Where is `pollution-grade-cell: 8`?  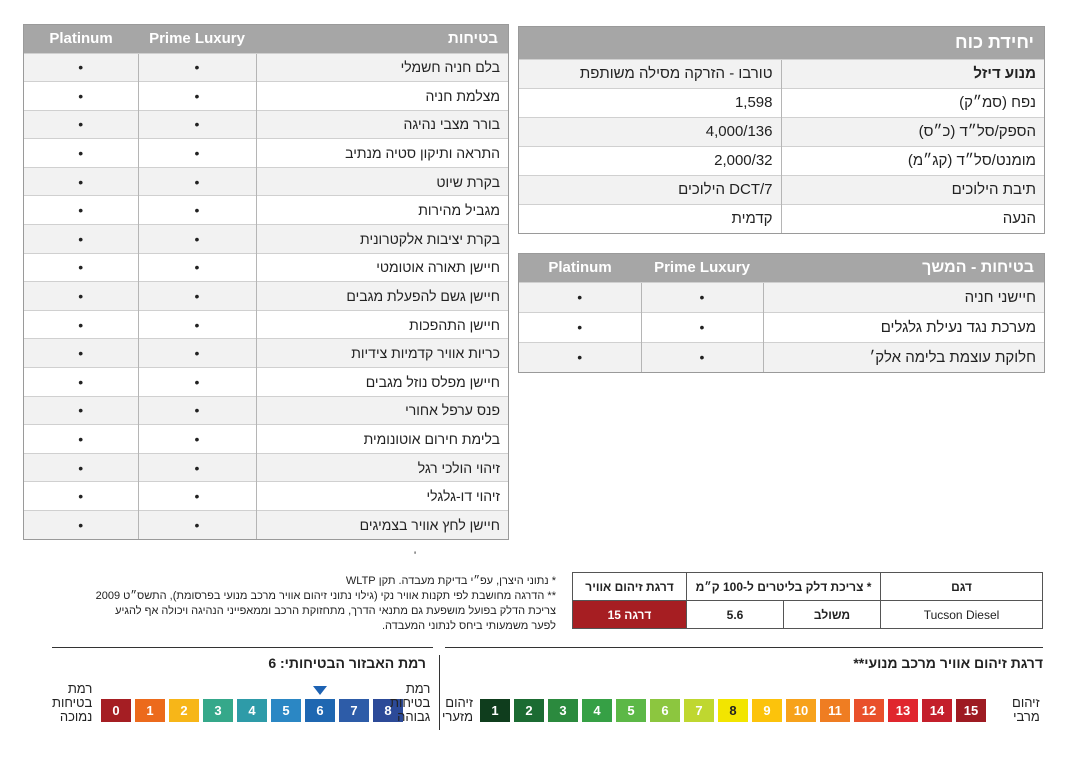
pollution-grade-cell: 8 is located at coordinates (733, 710).